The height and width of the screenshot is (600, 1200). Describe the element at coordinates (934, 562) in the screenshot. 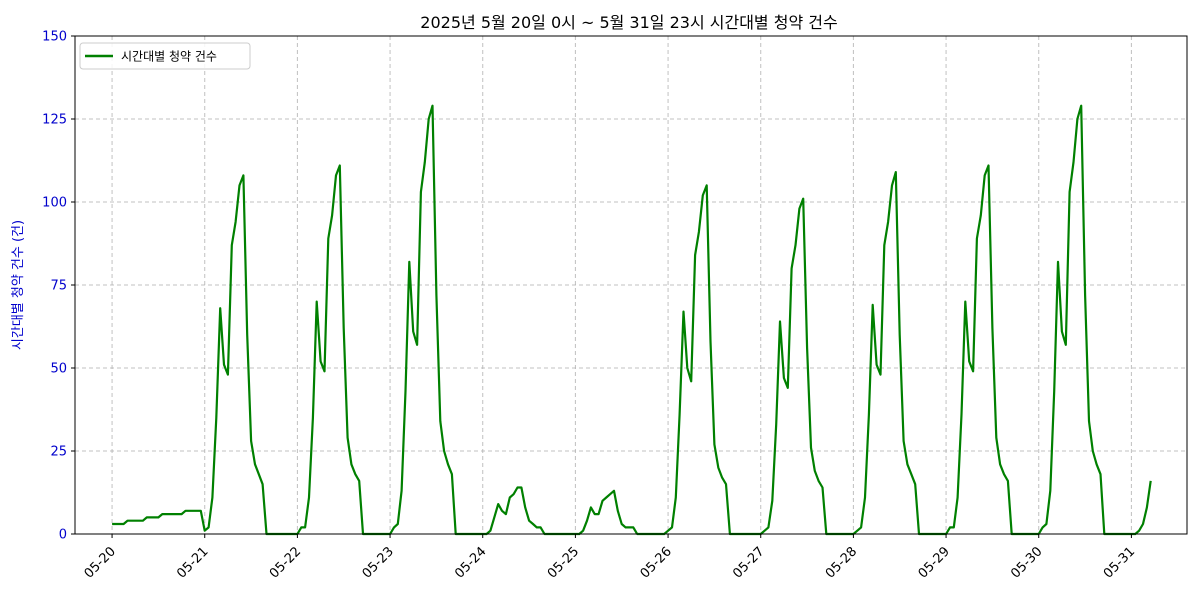

I see `x-tick-label: 05-29` at that location.